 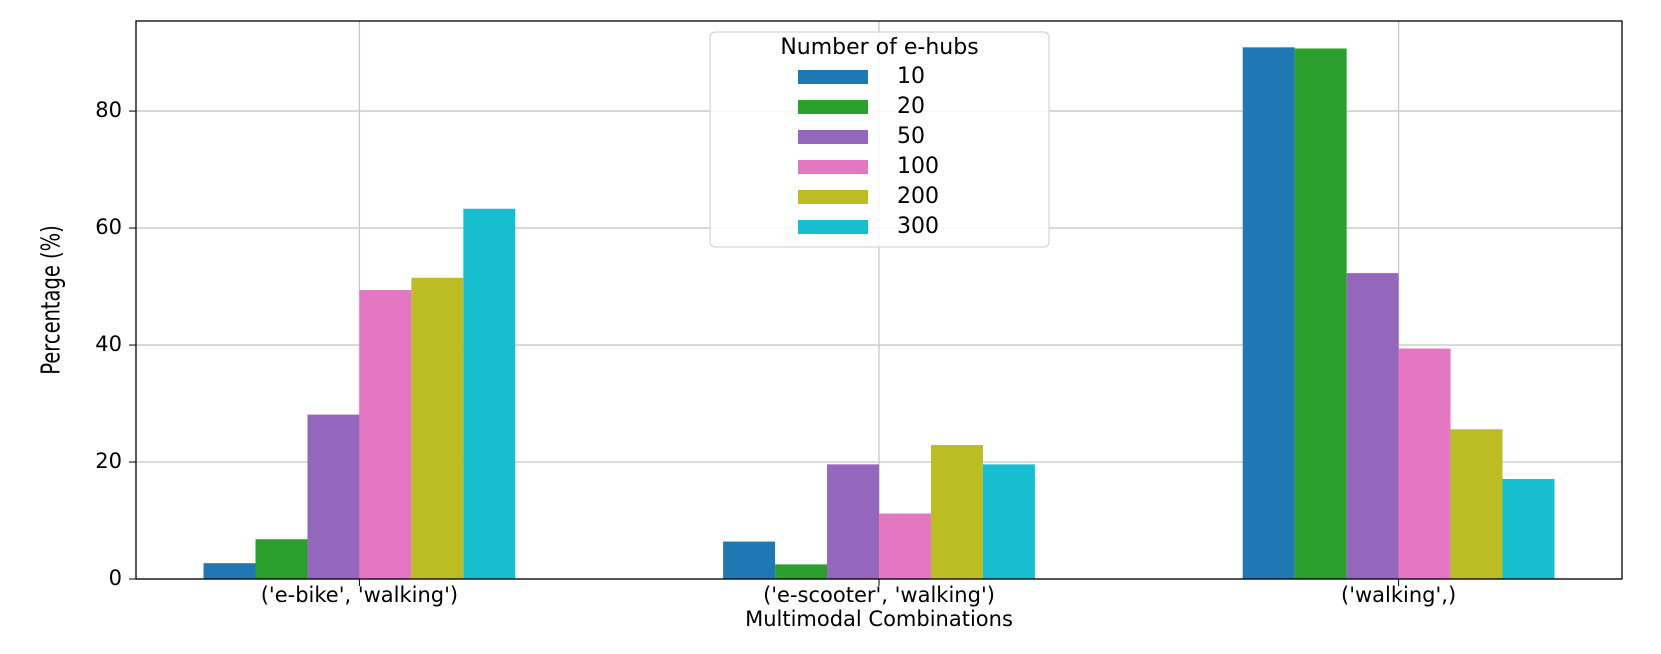 What do you see at coordinates (911, 106) in the screenshot?
I see `legend-label: 20` at bounding box center [911, 106].